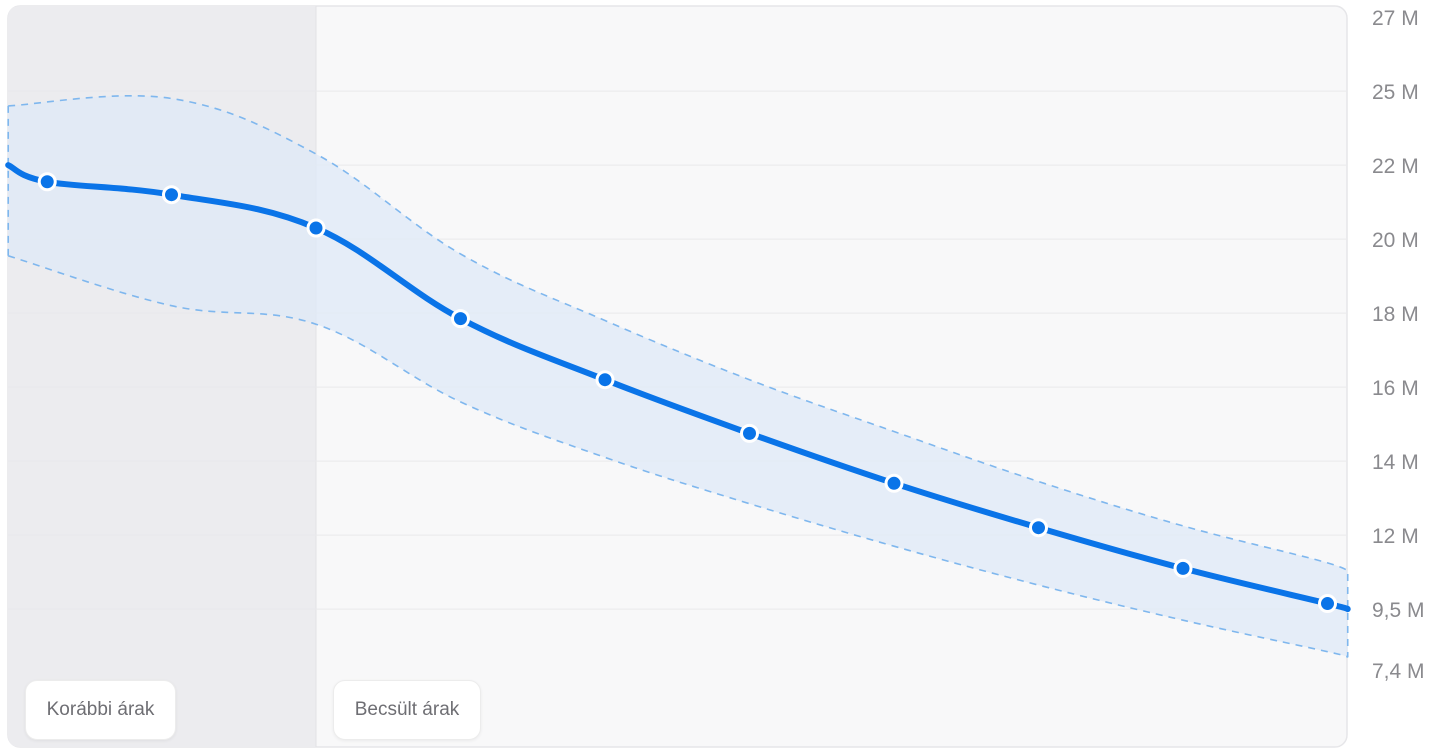  I want to click on y-tick-label: 27 M, so click(1395, 18).